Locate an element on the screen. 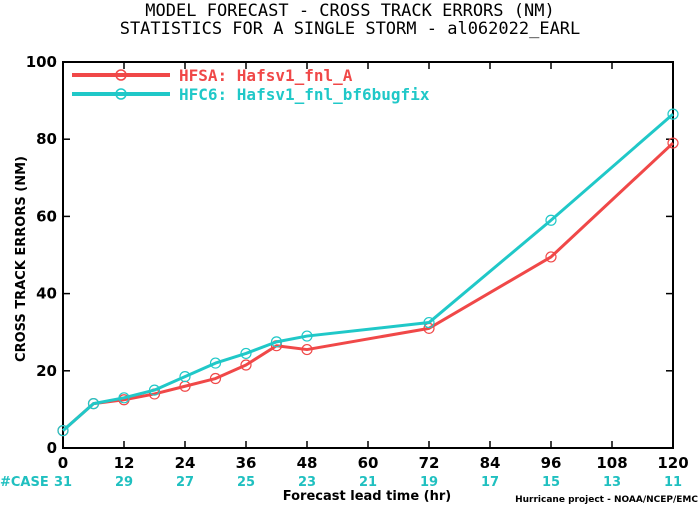 The width and height of the screenshot is (700, 506). x-axis-label: Forecast lead time (hr) is located at coordinates (367, 496).